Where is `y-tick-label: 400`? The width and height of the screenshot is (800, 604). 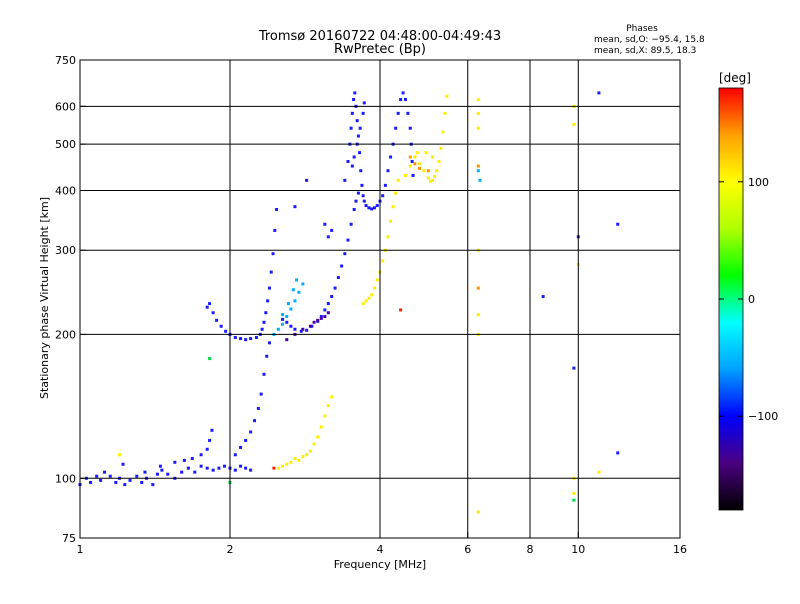 y-tick-label: 400 is located at coordinates (65, 190).